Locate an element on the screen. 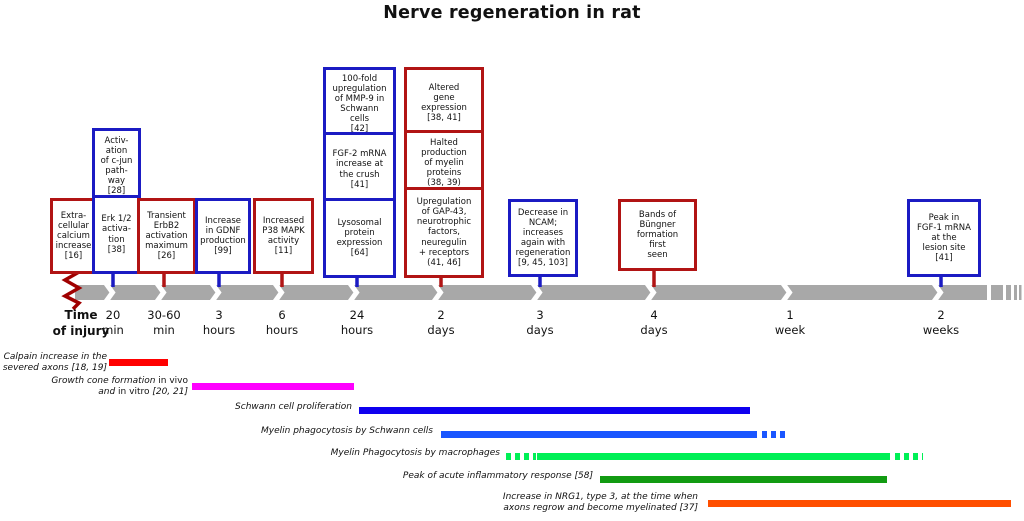 The height and width of the screenshot is (521, 1024). tick-6hours: 6 hours is located at coordinates (282, 322).